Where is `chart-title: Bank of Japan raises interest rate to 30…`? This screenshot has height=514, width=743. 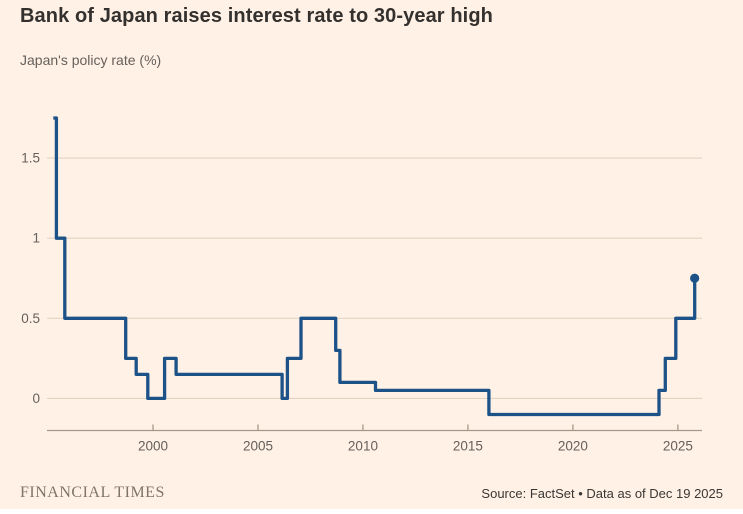
chart-title: Bank of Japan raises interest rate to 30… is located at coordinates (256, 16).